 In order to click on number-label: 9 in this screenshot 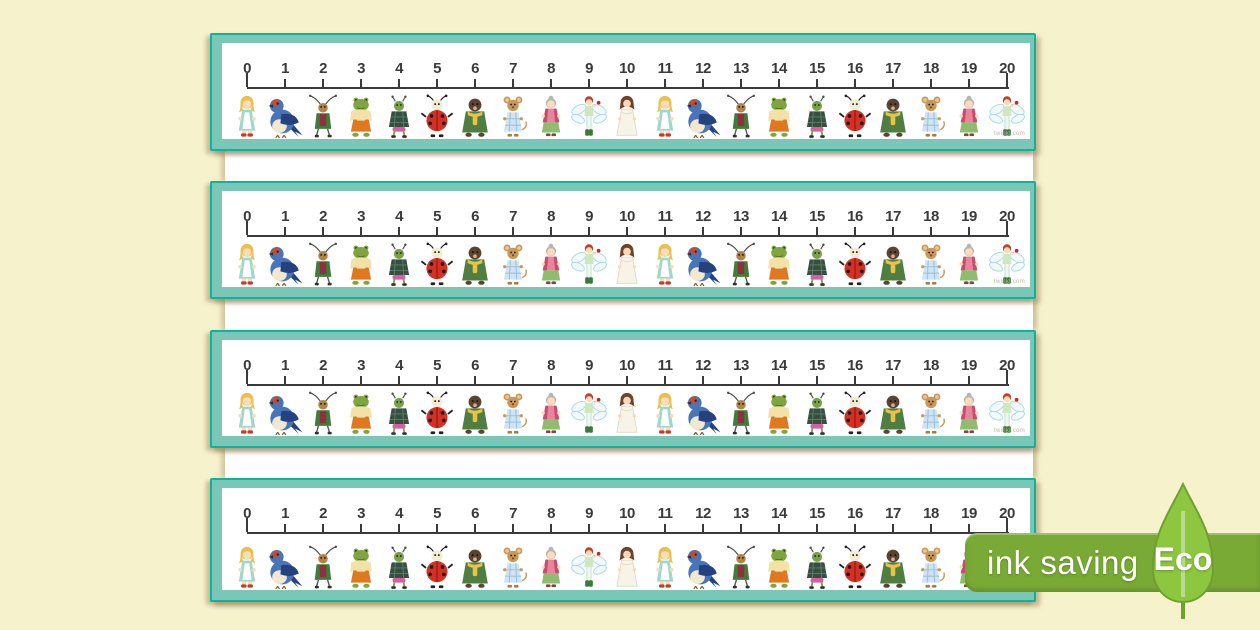, I will do `click(589, 365)`.